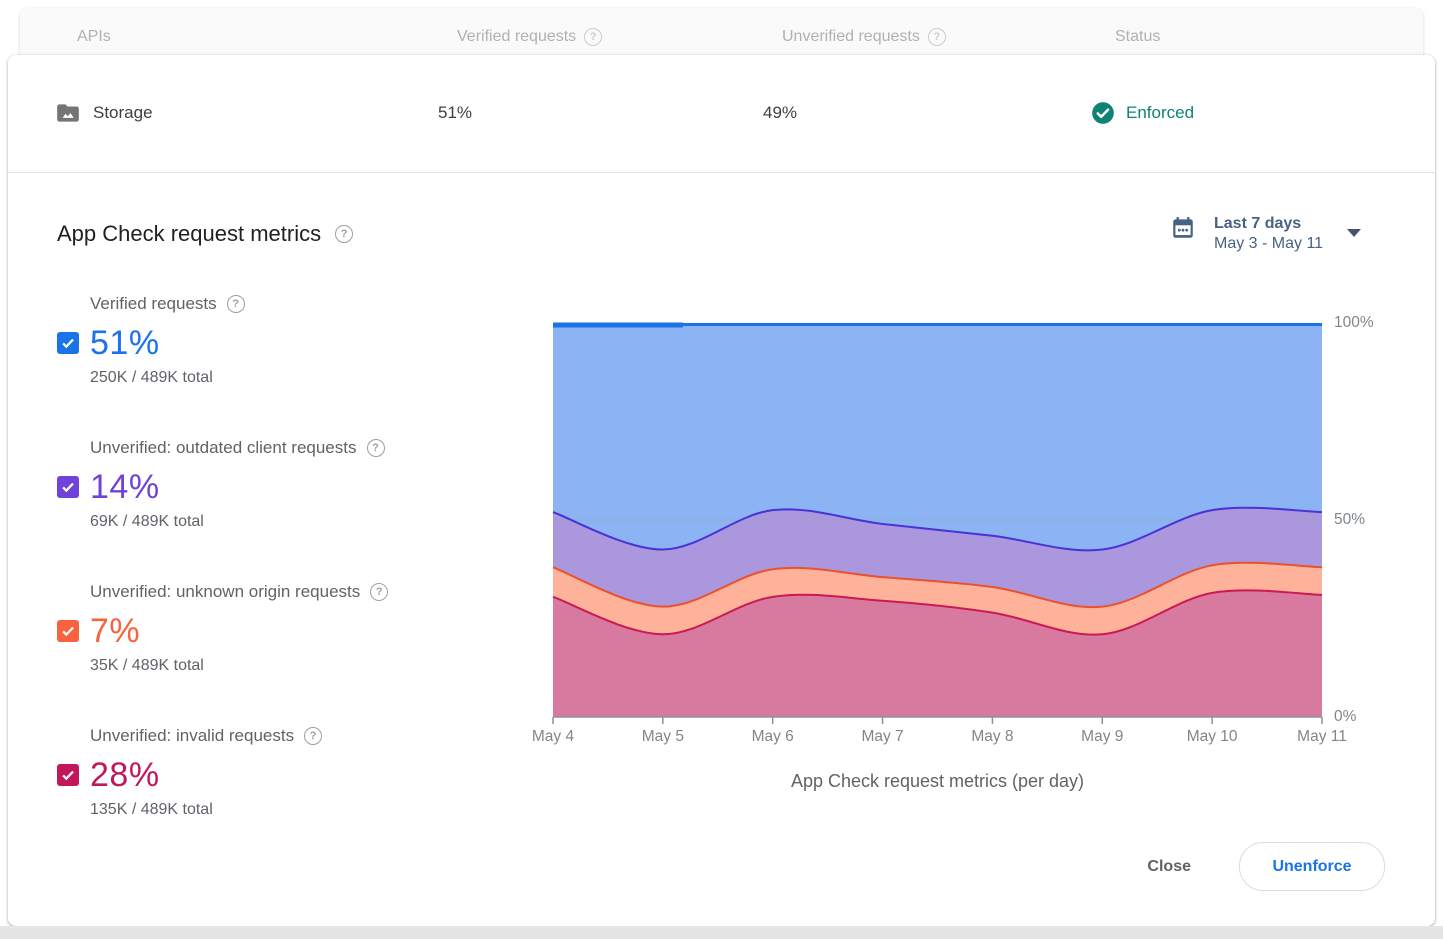  I want to click on x-axis-label: May 9, so click(1102, 736).